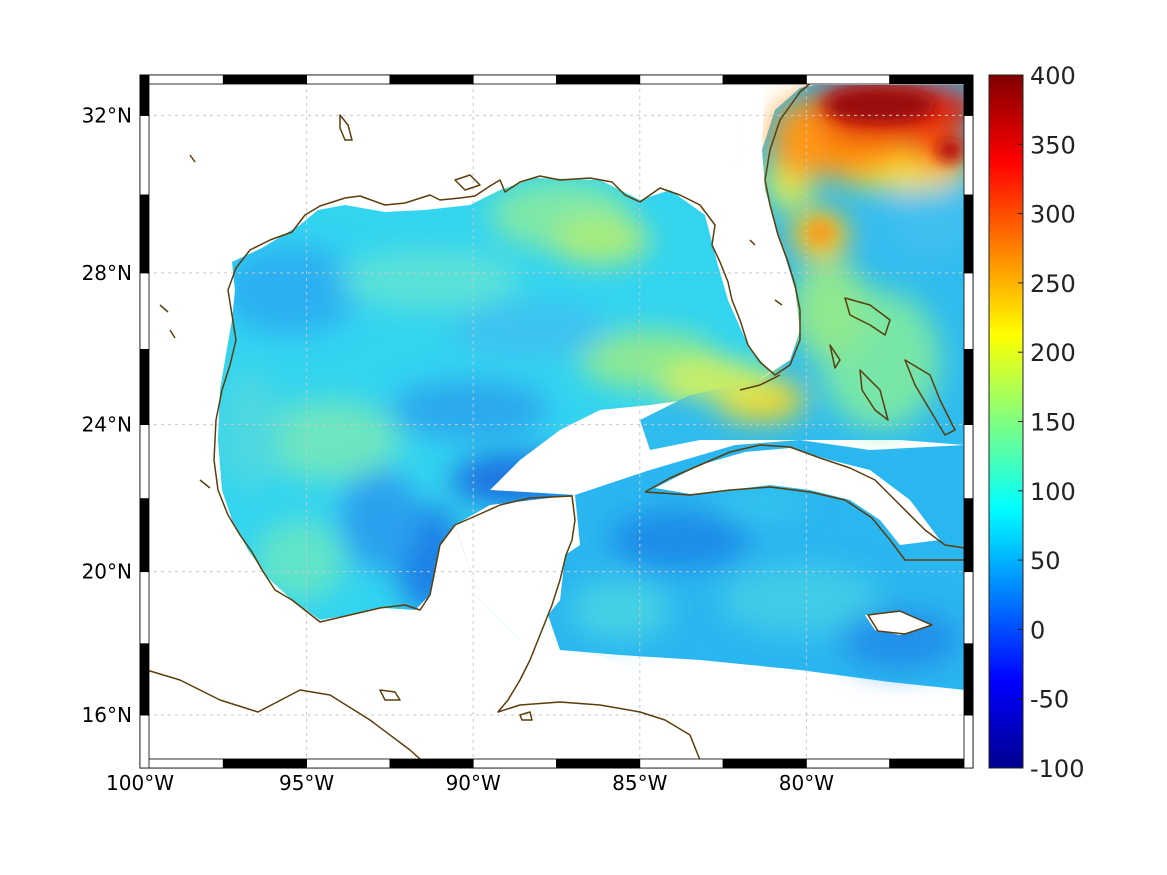 The height and width of the screenshot is (875, 1167). What do you see at coordinates (1053, 76) in the screenshot?
I see `colorbar-label: 400` at bounding box center [1053, 76].